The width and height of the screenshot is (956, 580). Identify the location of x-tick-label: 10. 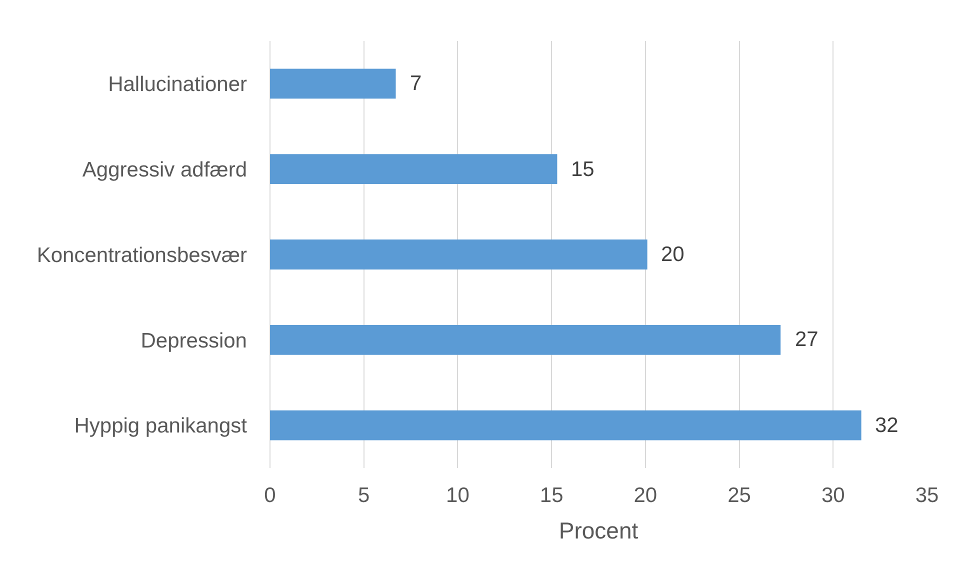
(458, 495).